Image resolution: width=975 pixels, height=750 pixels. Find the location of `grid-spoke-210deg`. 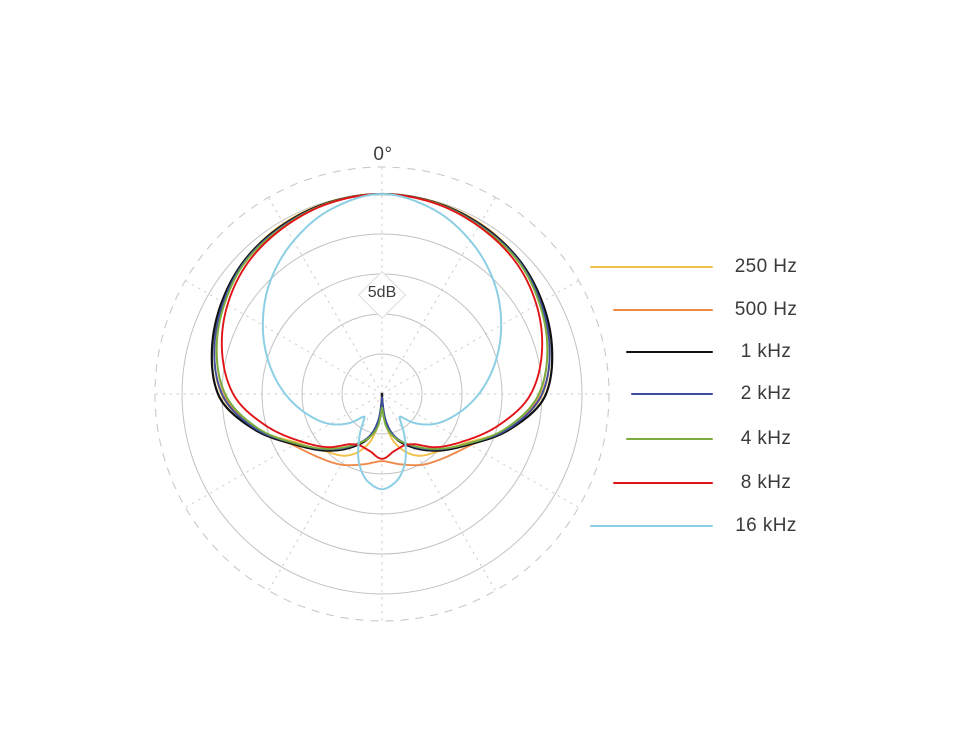

grid-spoke-210deg is located at coordinates (325, 492).